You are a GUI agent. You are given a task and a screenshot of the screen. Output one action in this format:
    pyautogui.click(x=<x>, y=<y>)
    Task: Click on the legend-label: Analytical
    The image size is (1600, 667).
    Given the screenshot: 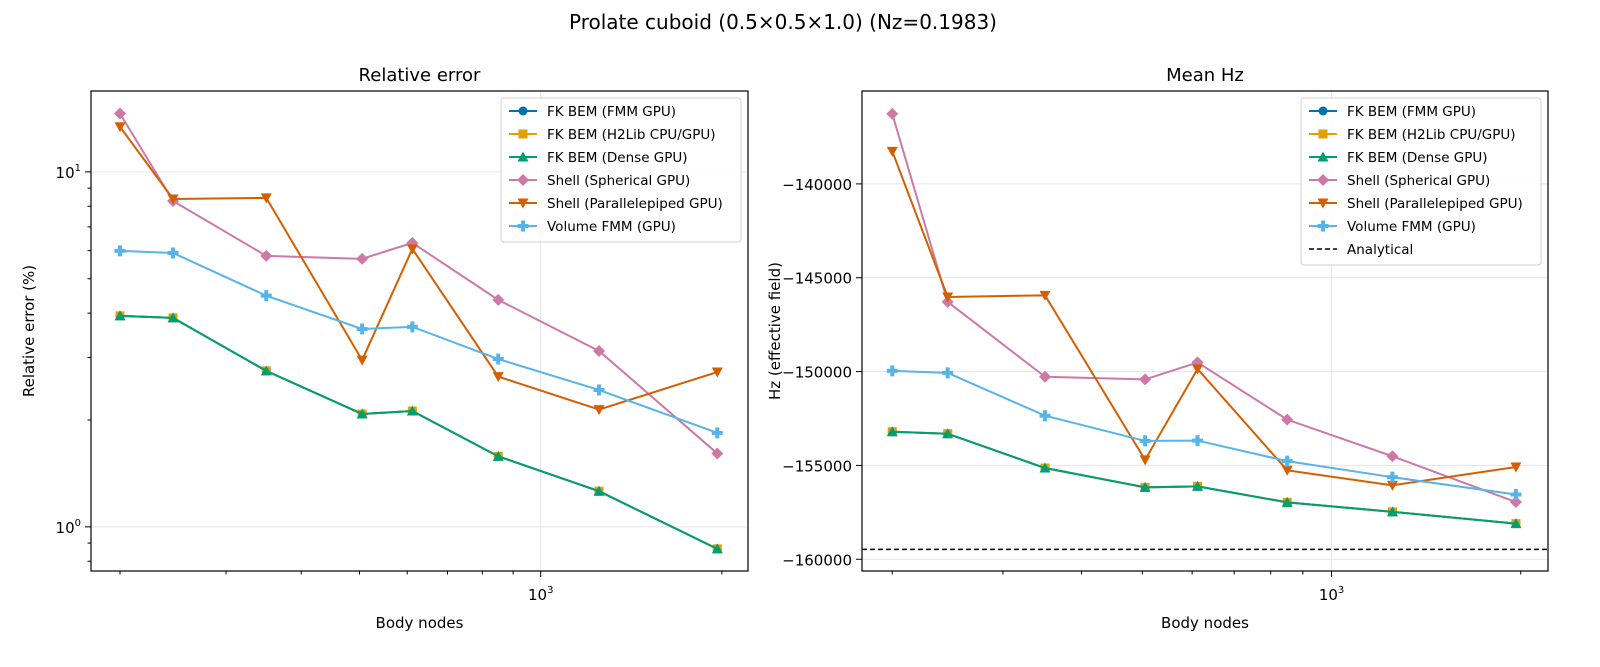 What is the action you would take?
    pyautogui.click(x=1380, y=250)
    